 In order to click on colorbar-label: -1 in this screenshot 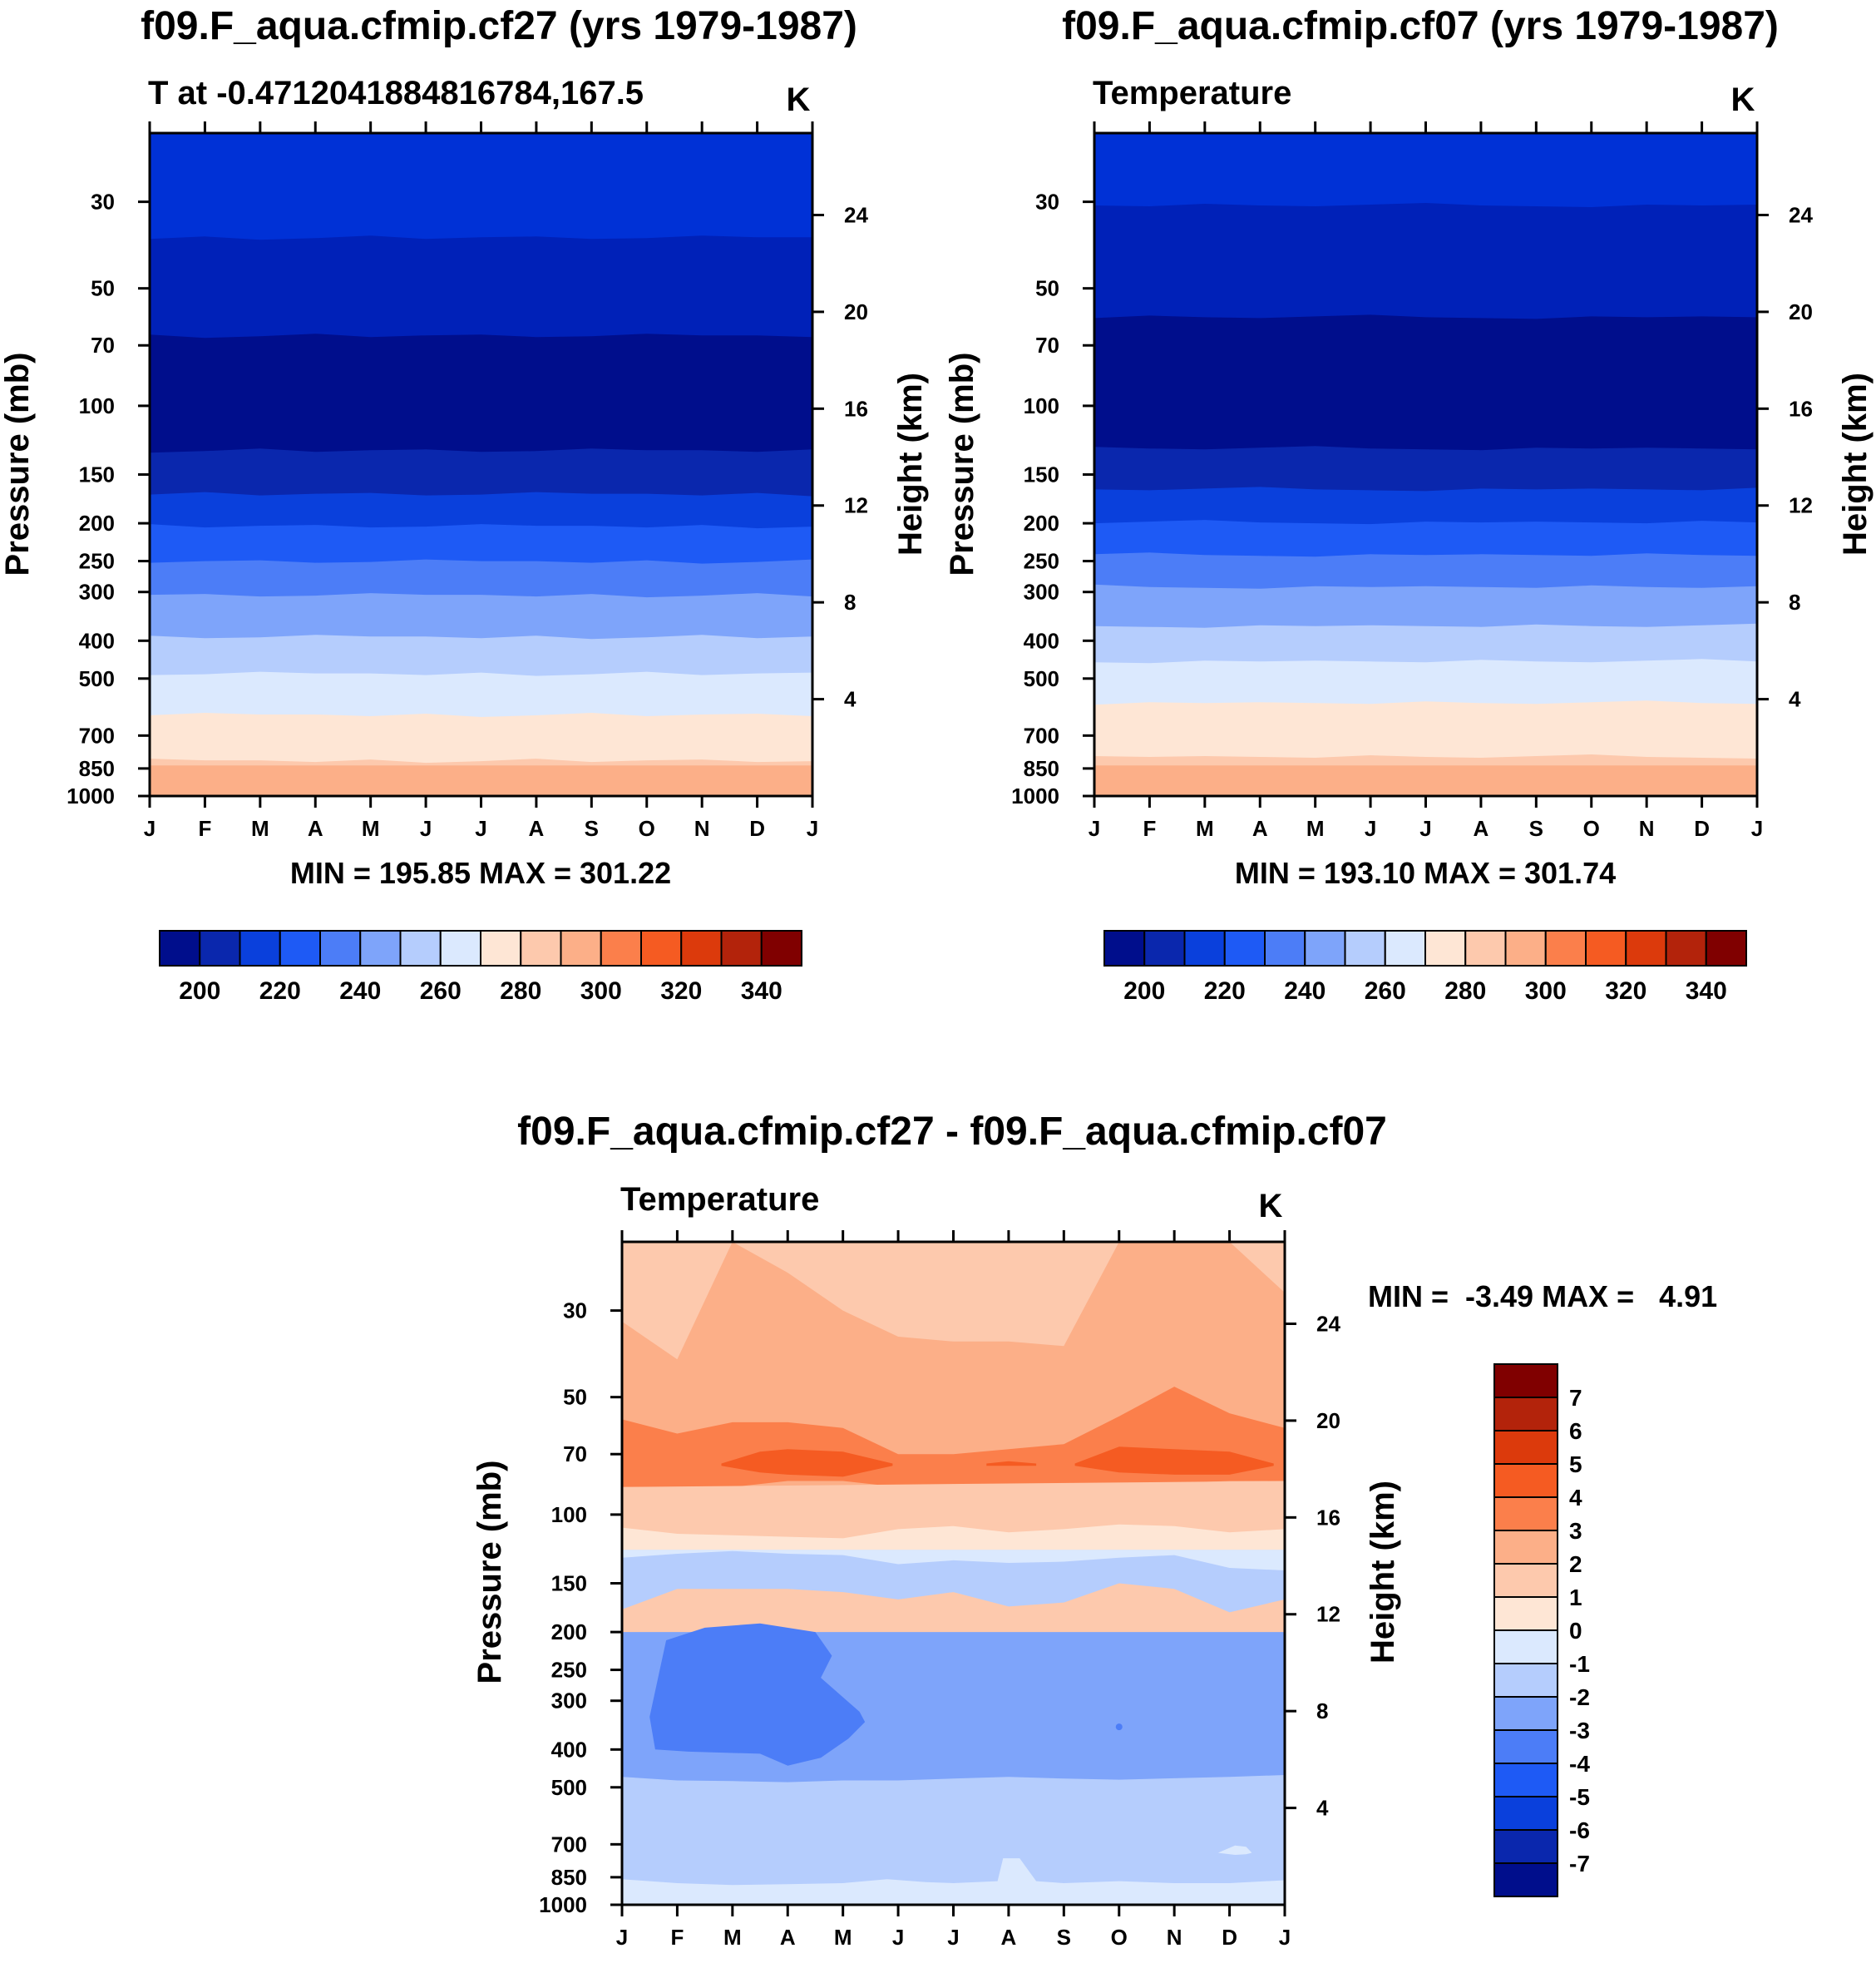, I will do `click(1579, 1664)`.